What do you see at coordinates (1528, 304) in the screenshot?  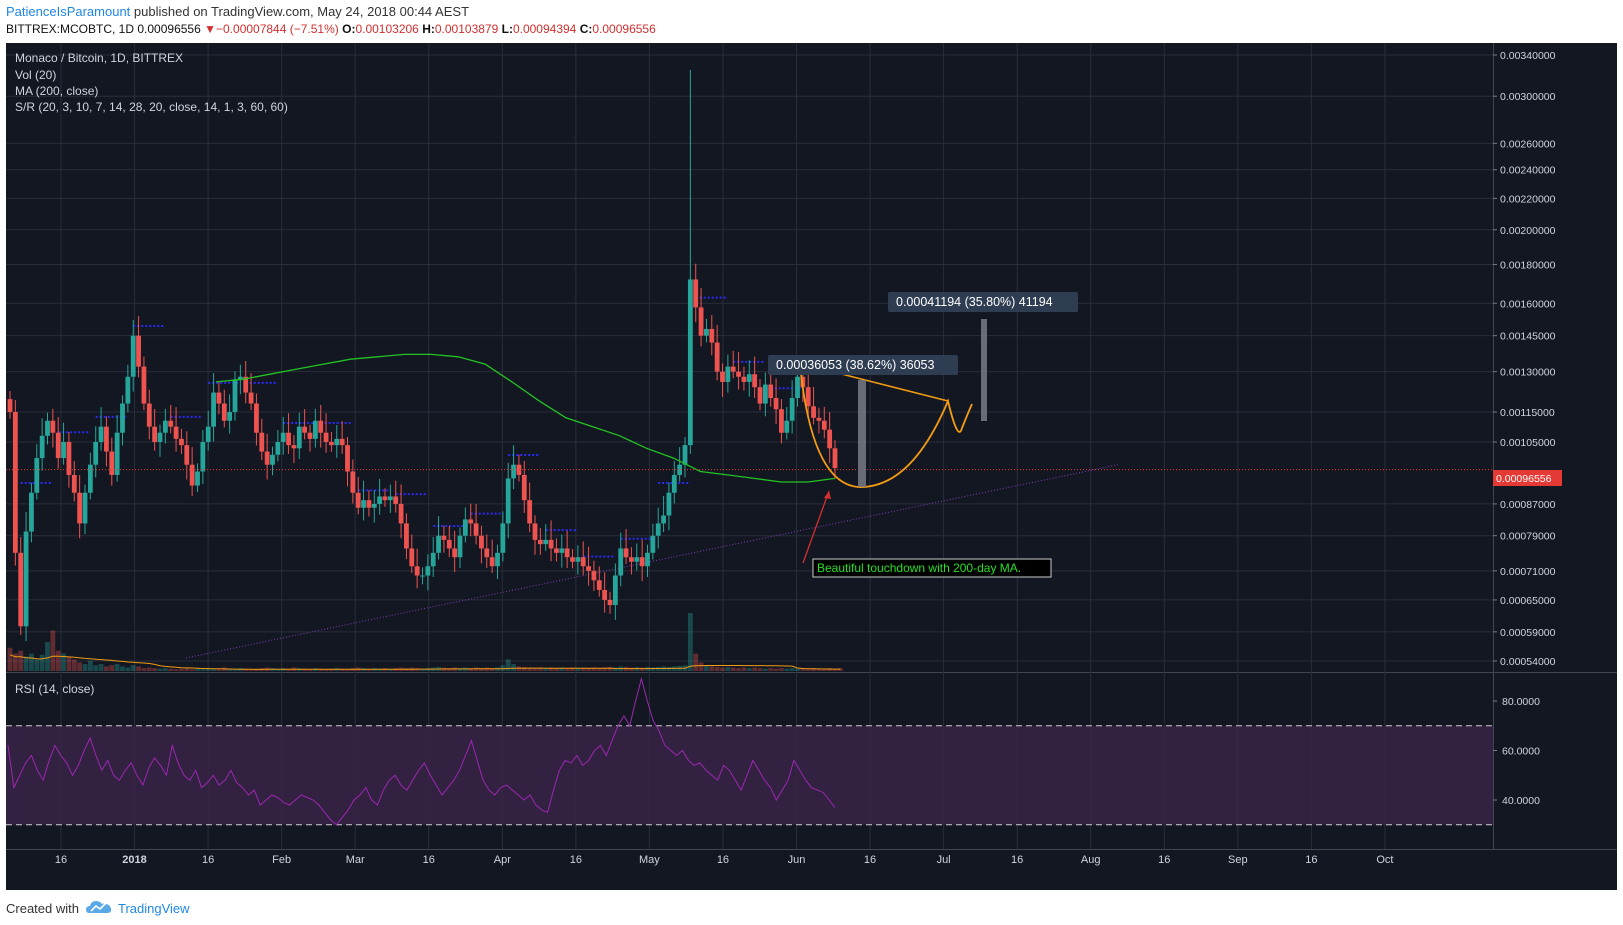 I see `price-tick-label: 0.00160000` at bounding box center [1528, 304].